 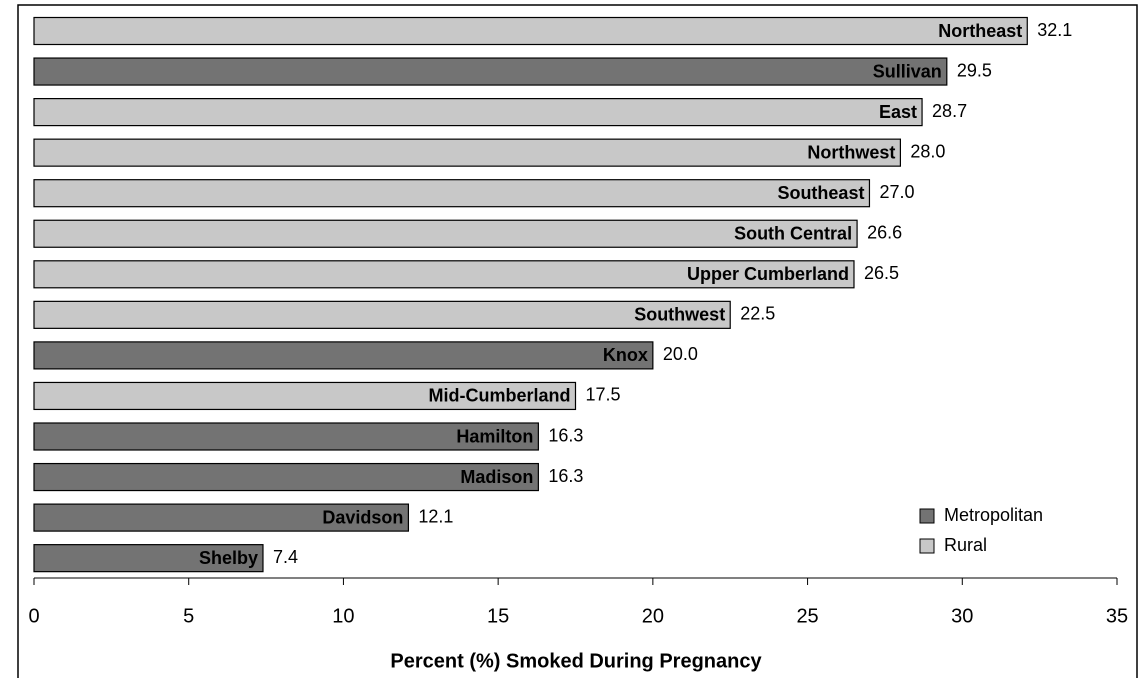 What do you see at coordinates (188, 616) in the screenshot?
I see `x-tick-label: 5` at bounding box center [188, 616].